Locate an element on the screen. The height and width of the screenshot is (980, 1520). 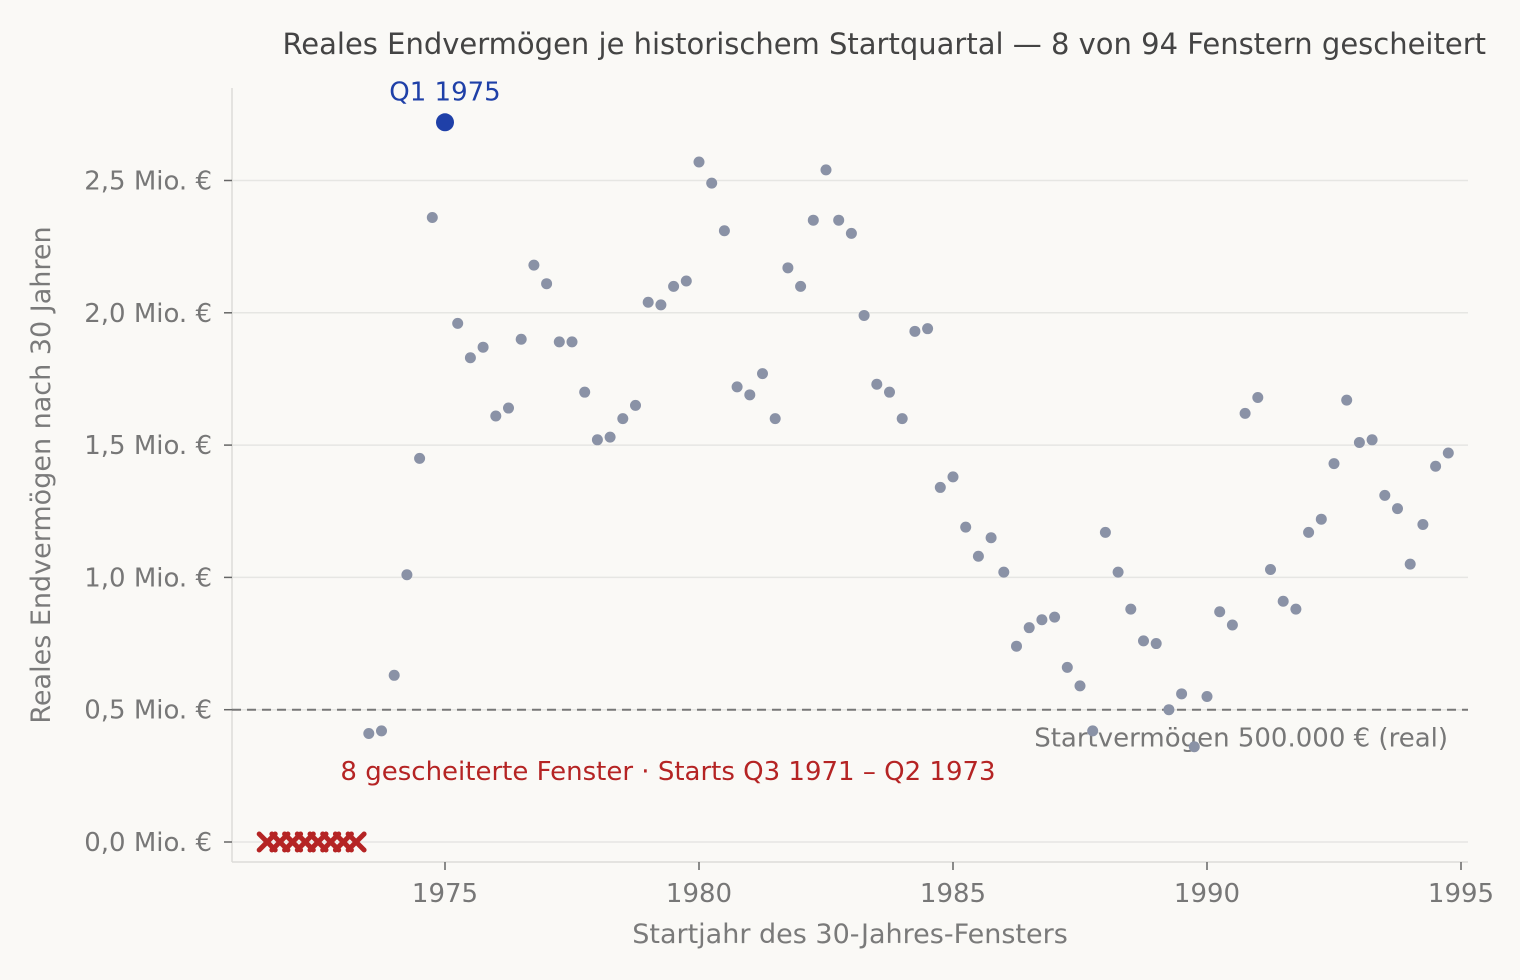
failed-point-layer is located at coordinates (311, 842).